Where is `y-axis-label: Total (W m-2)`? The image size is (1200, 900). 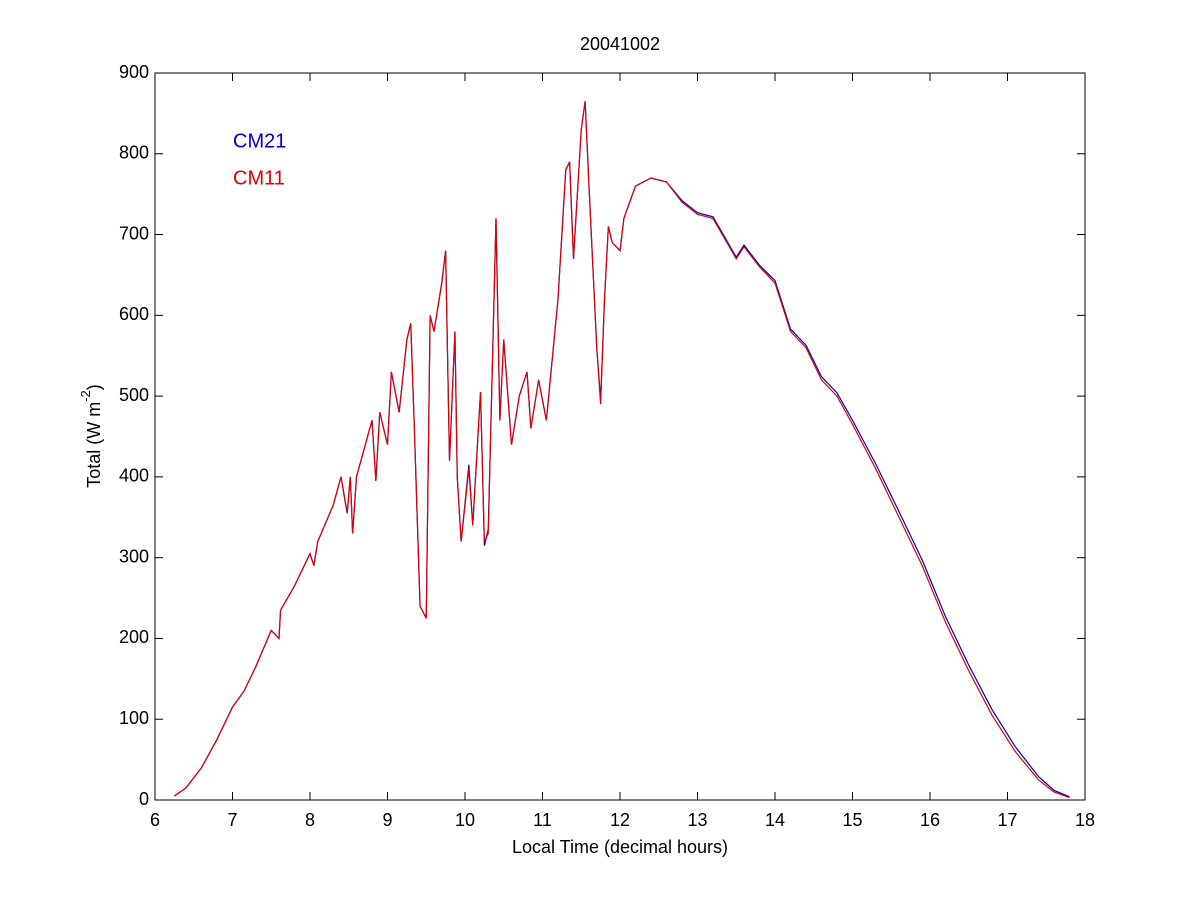
y-axis-label: Total (W m-2) is located at coordinates (90, 436).